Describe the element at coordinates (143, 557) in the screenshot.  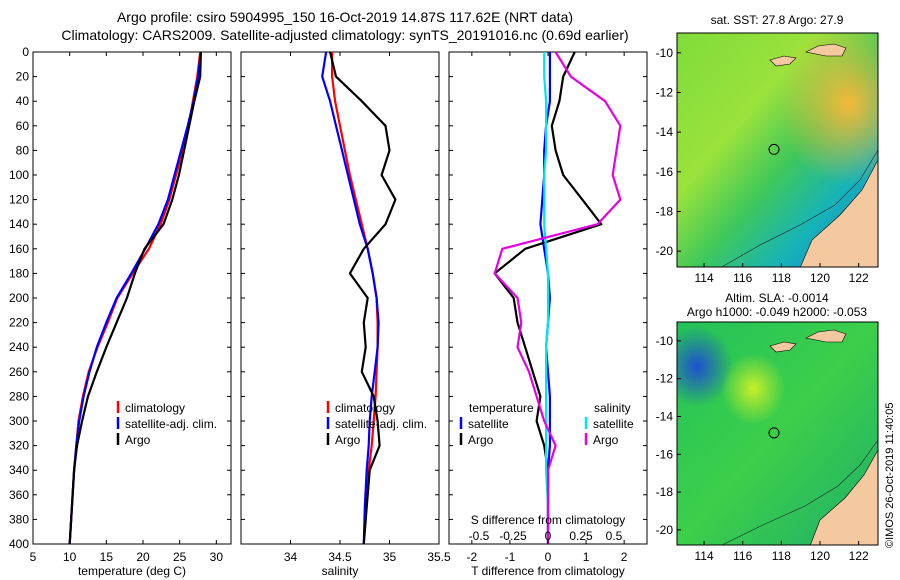
I see `x-tick-label: 20` at that location.